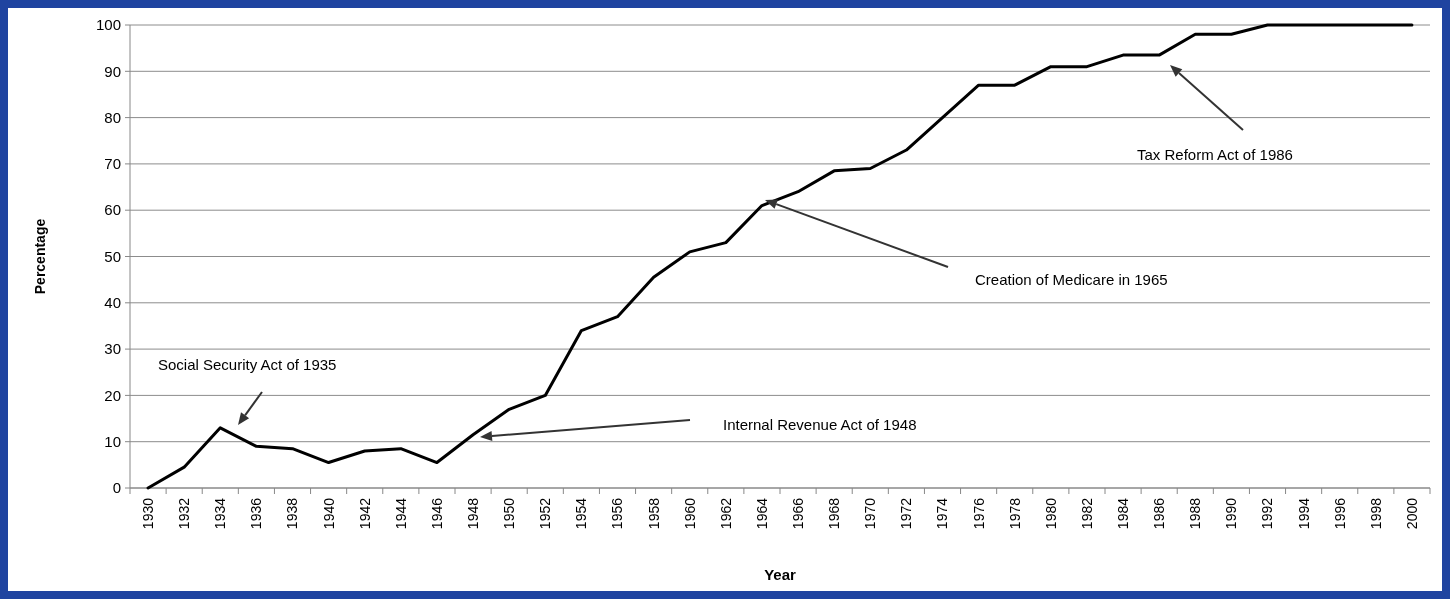 The width and height of the screenshot is (1450, 599). I want to click on y-tick-label: 30, so click(112, 349).